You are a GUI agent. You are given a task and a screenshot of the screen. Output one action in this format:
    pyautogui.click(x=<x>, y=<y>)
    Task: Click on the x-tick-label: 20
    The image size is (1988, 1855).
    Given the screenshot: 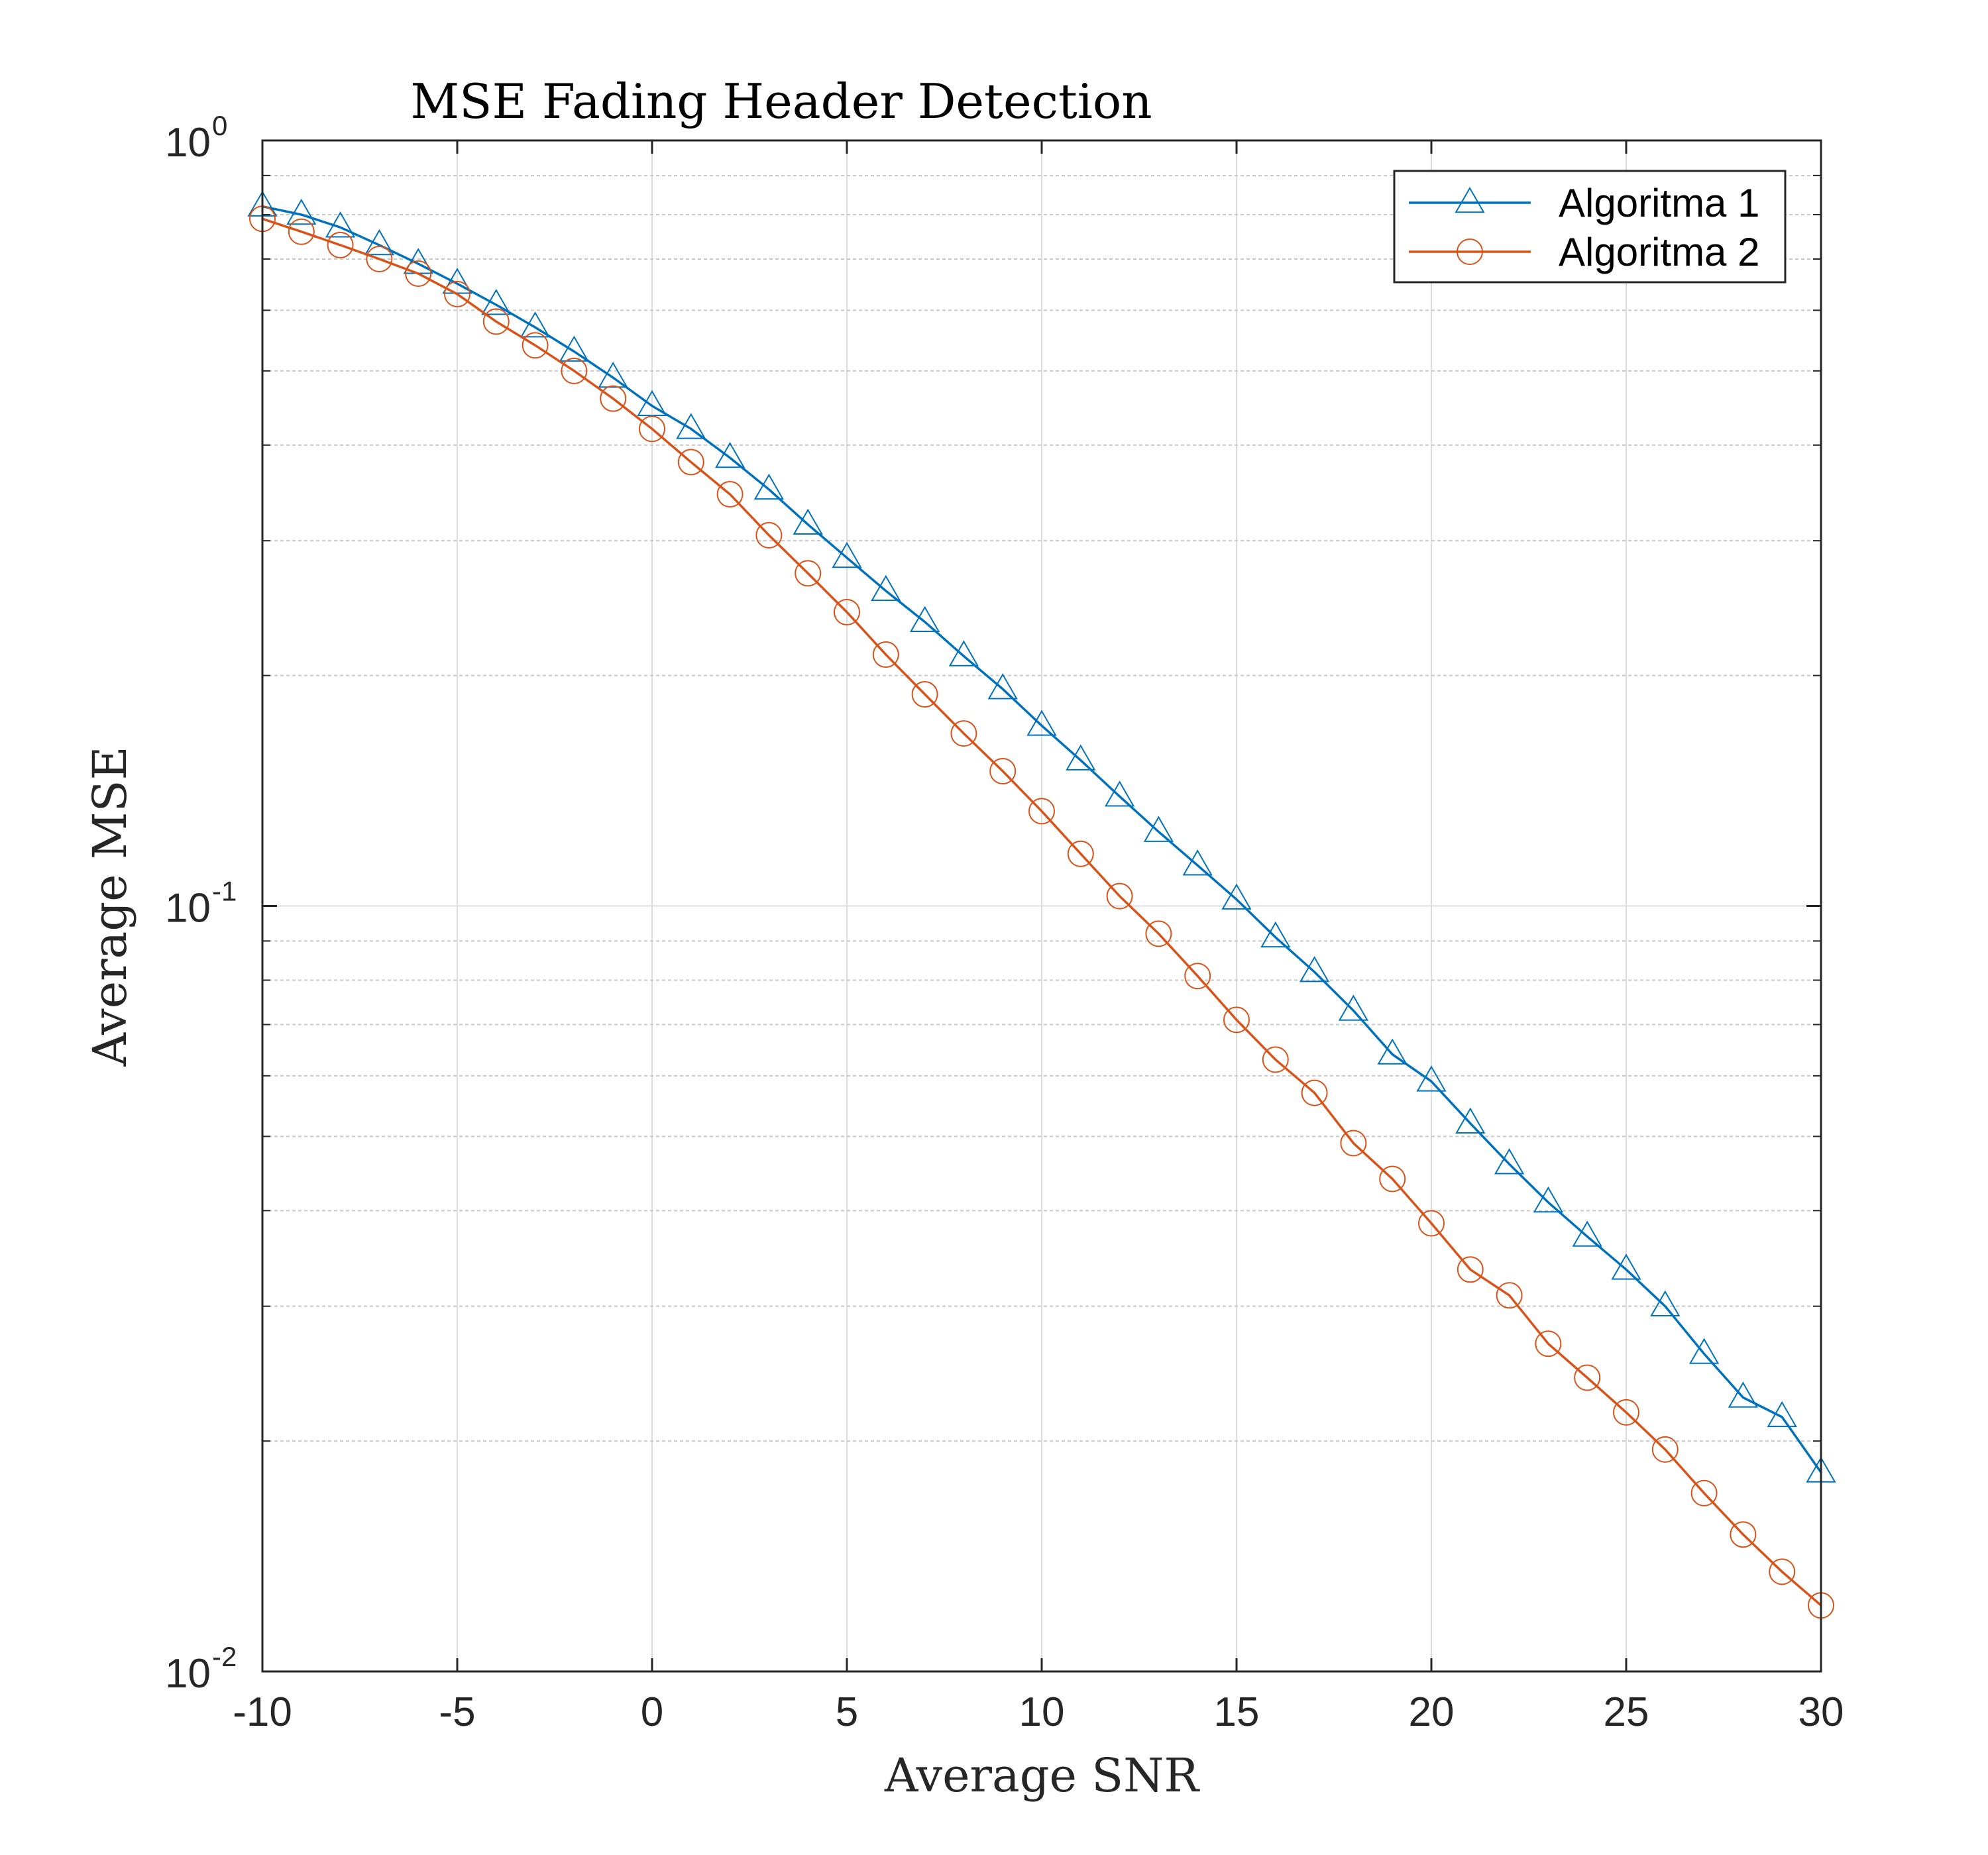 What is the action you would take?
    pyautogui.click(x=1432, y=1712)
    